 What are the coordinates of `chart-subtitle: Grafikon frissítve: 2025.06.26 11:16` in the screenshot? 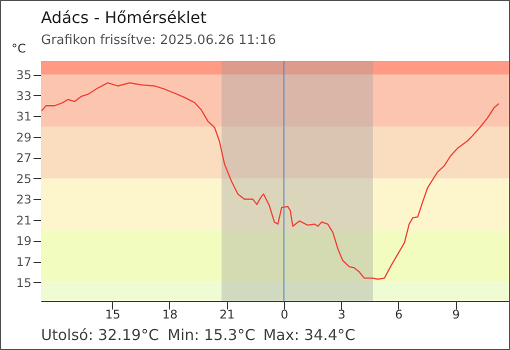 It's located at (158, 40).